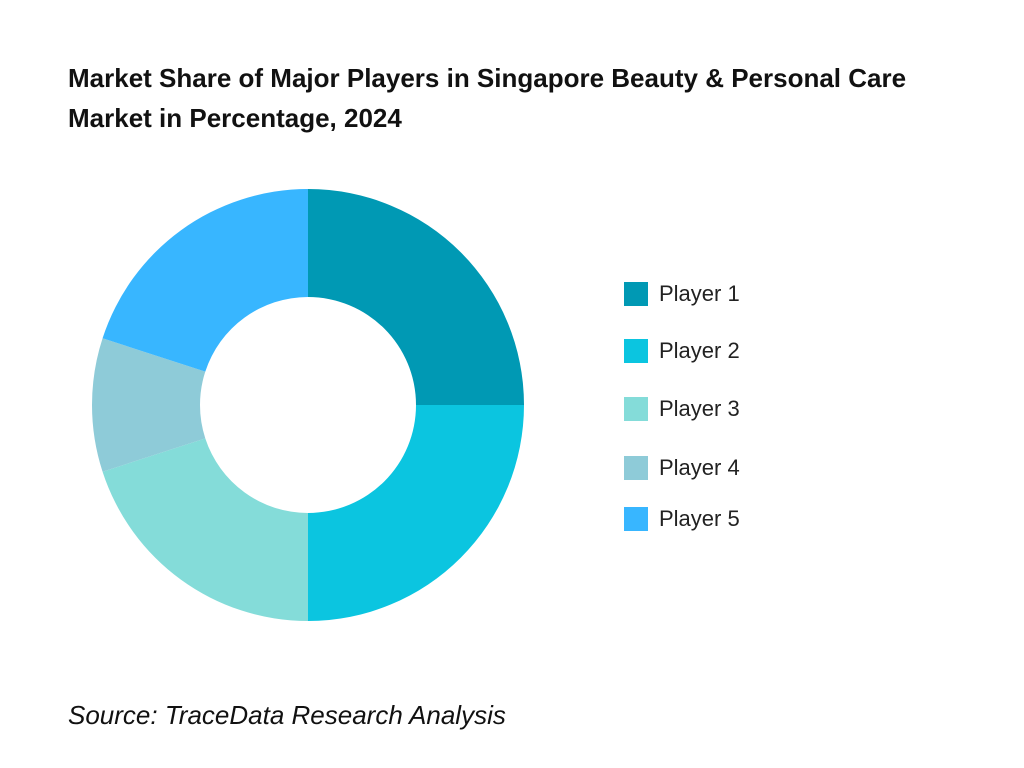  I want to click on legend-item-1: Player 1, so click(682, 294).